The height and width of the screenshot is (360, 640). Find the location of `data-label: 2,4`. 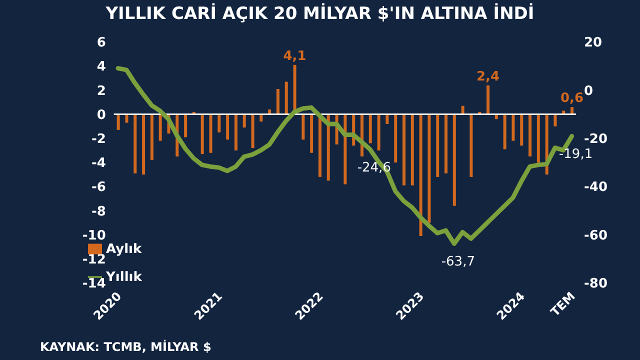

data-label: 2,4 is located at coordinates (488, 76).